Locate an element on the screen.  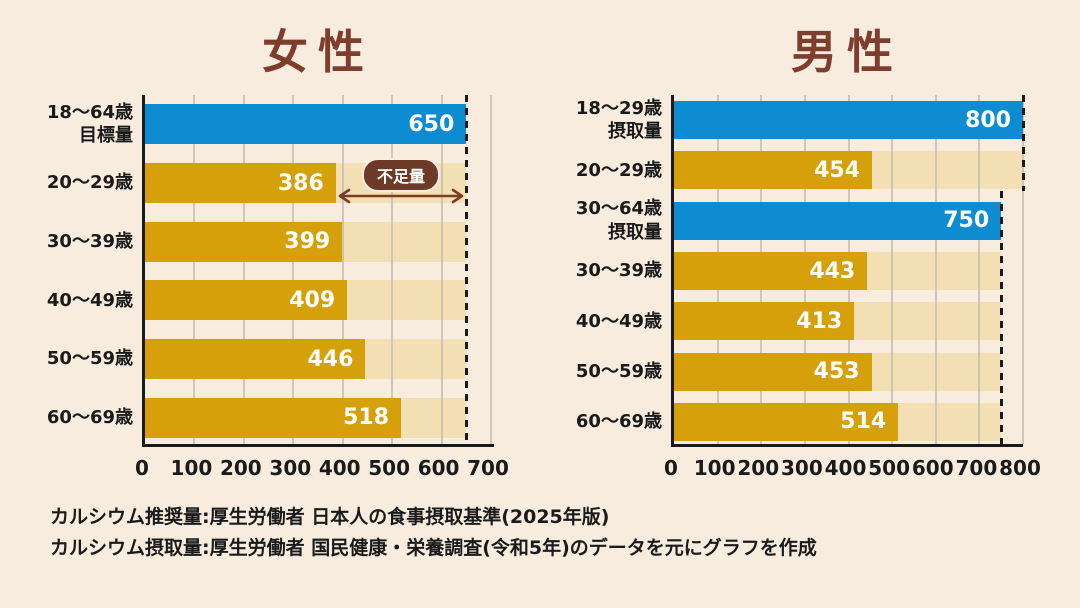
intake-bar: 446 is located at coordinates (255, 359).